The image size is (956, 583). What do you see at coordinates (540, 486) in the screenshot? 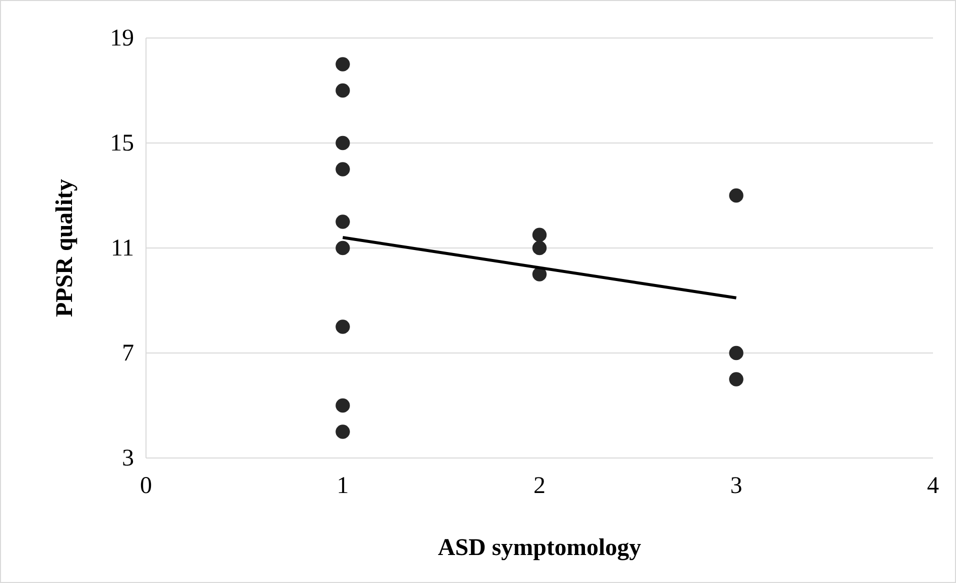
I see `x-tick-label: 2` at bounding box center [540, 486].